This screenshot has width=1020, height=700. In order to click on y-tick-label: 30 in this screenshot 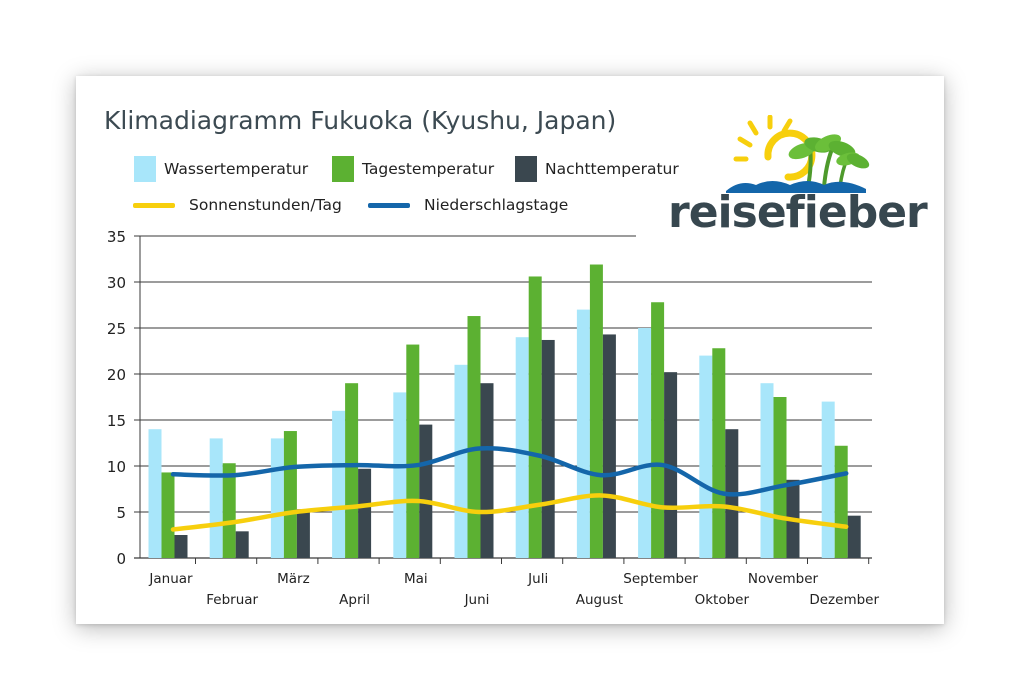, I will do `click(116, 283)`.